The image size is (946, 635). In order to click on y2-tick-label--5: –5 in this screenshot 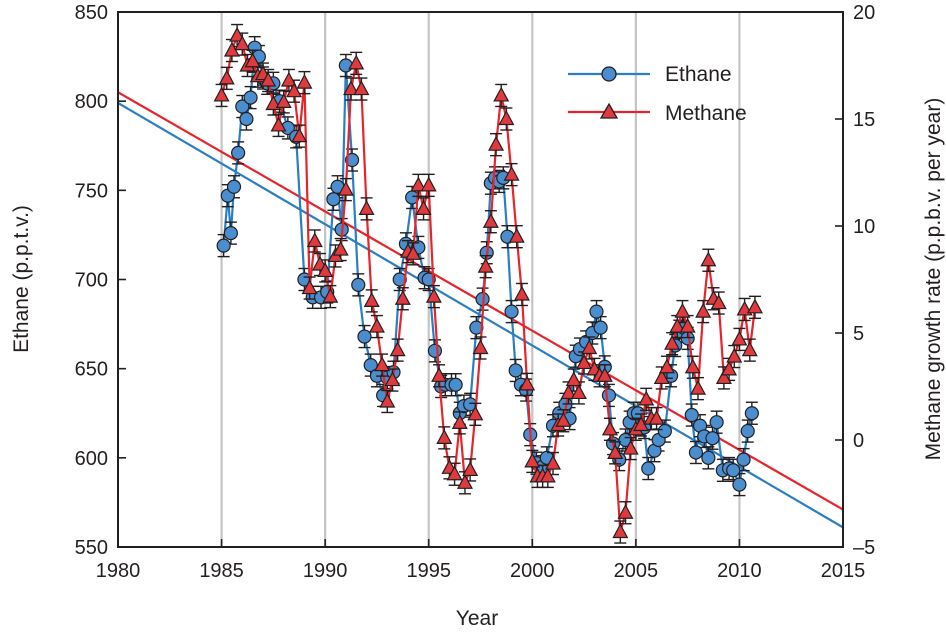, I will do `click(864, 548)`.